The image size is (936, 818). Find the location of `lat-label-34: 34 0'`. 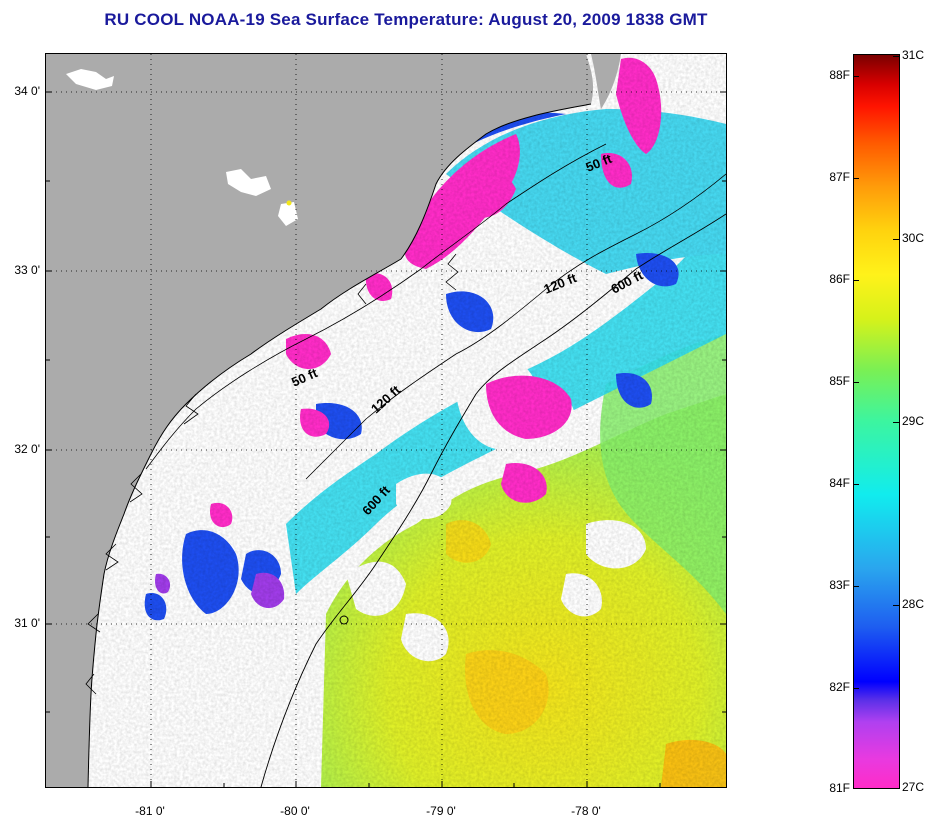

lat-label-34: 34 0' is located at coordinates (27, 91).